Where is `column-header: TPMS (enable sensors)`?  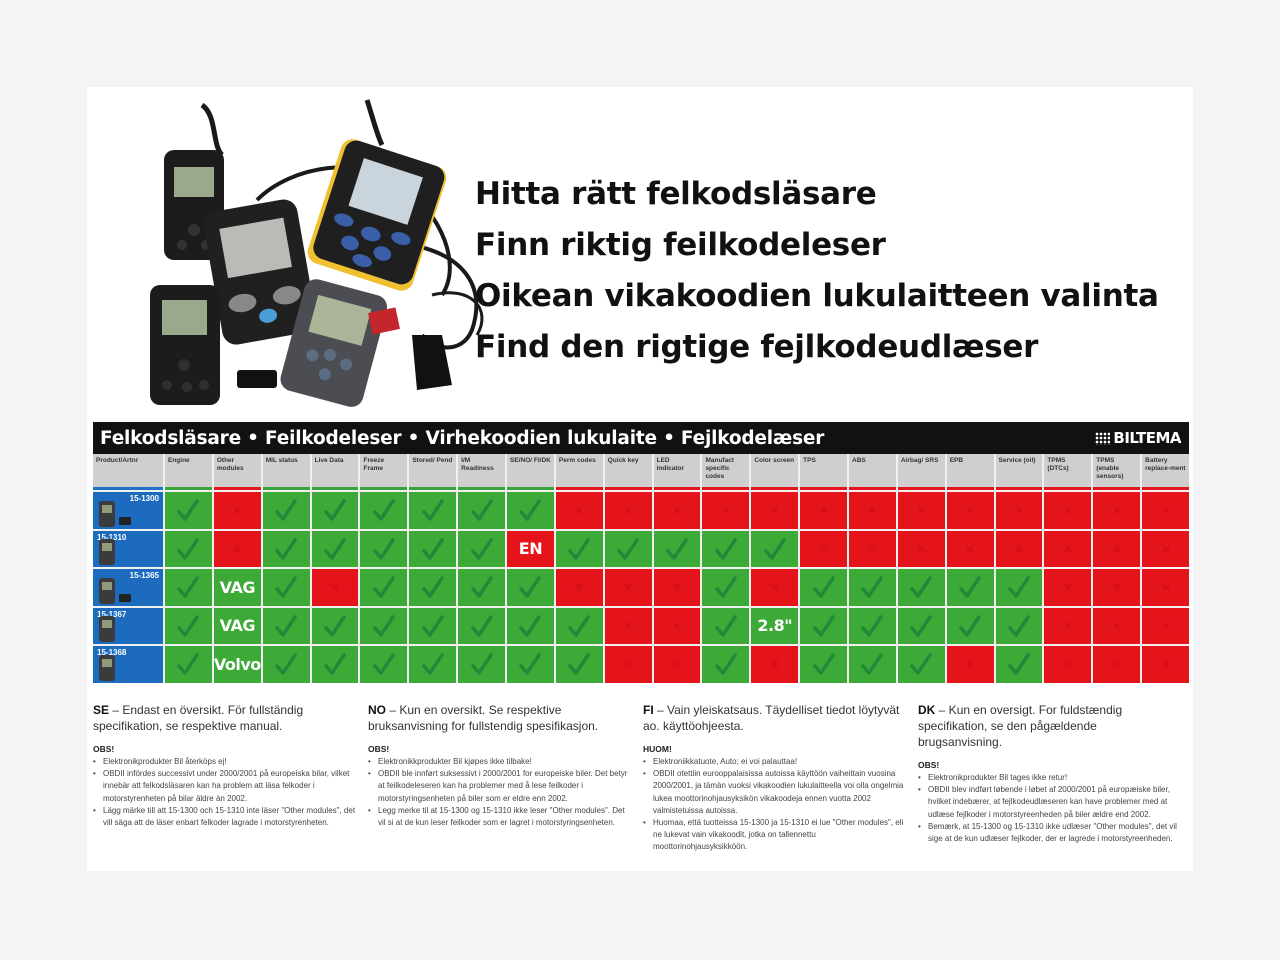 column-header: TPMS (enable sensors) is located at coordinates (1117, 472).